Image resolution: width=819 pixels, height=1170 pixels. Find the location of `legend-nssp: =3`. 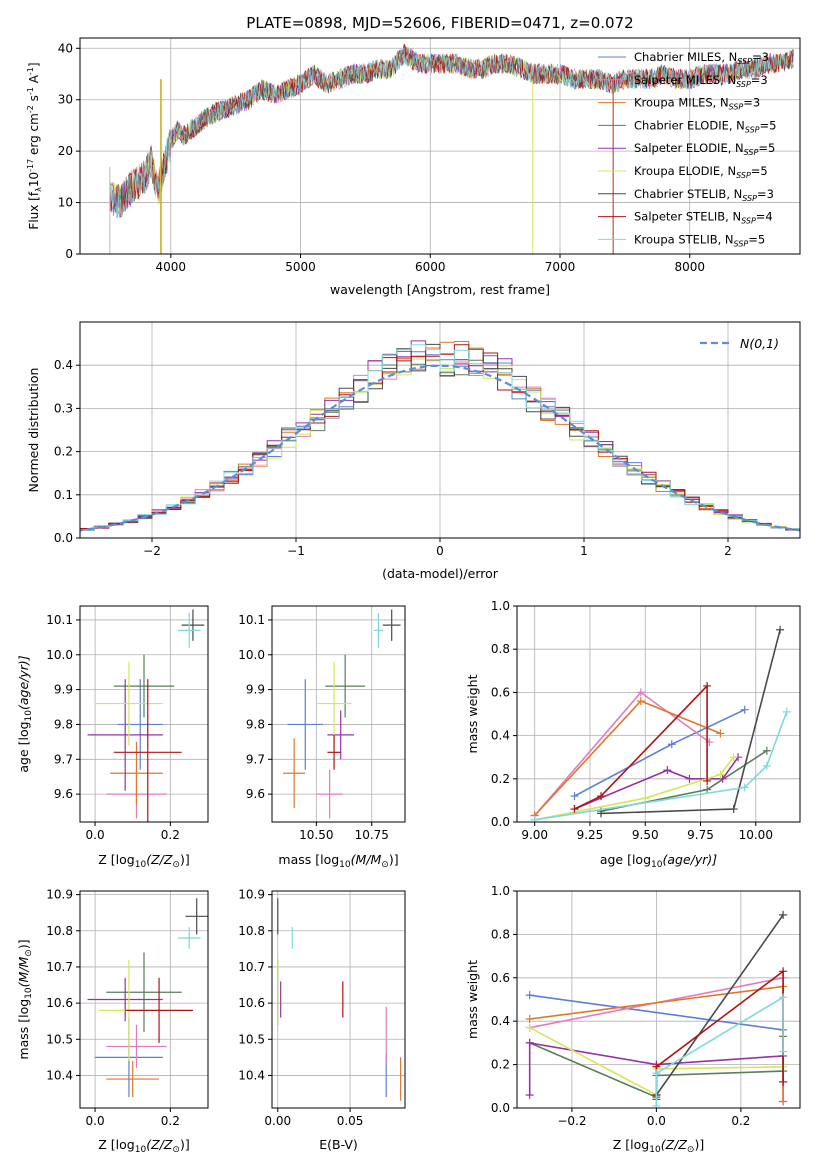

legend-nssp: =3 is located at coordinates (759, 80).